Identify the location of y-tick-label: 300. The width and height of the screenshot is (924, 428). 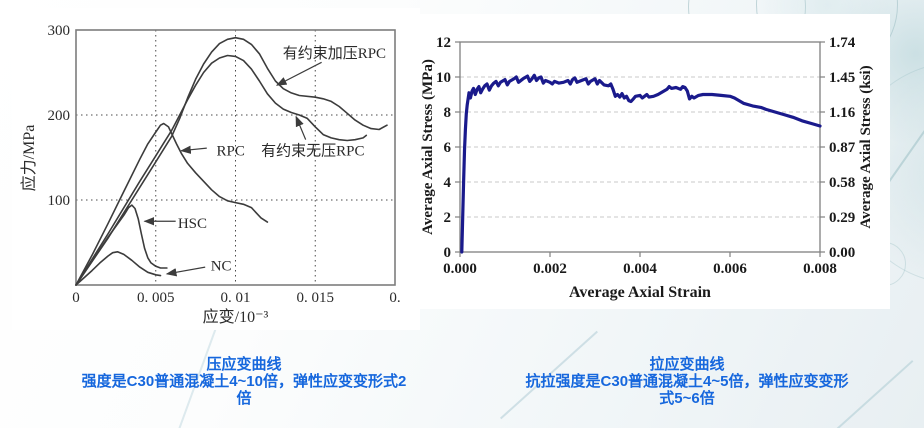
(59, 31).